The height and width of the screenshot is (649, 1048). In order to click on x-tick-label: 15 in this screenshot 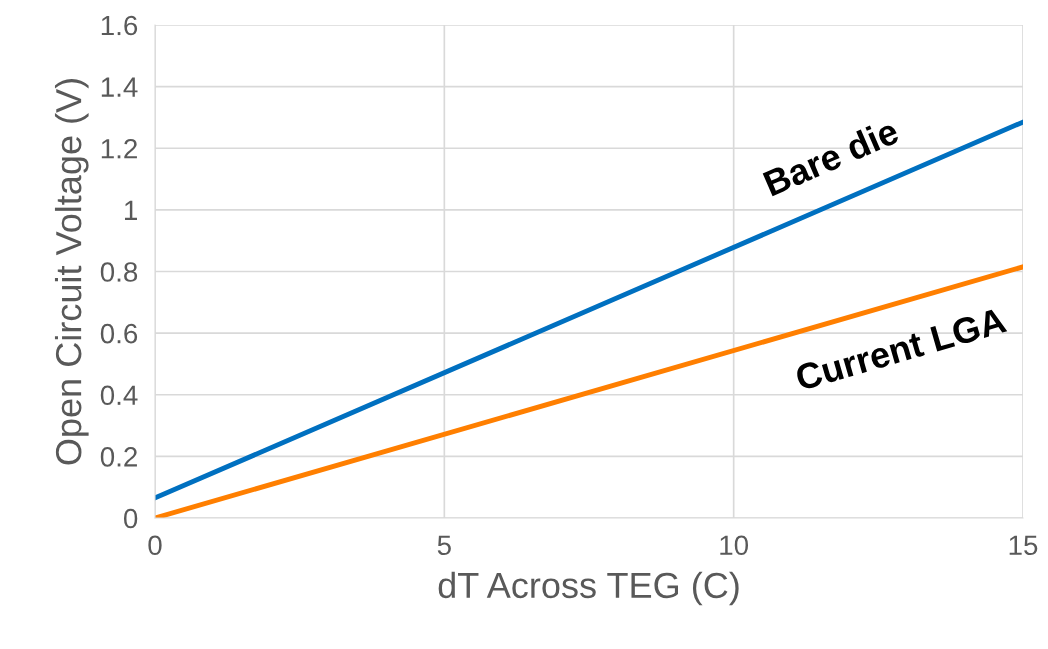, I will do `click(1023, 545)`.